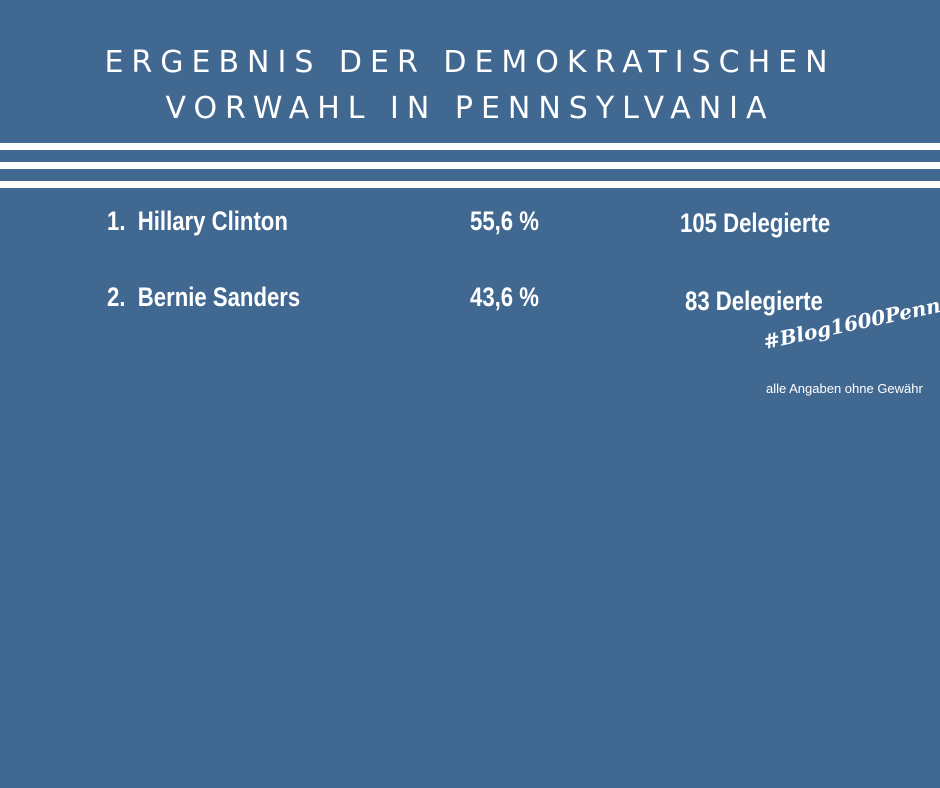 This screenshot has width=940, height=788. Describe the element at coordinates (754, 301) in the screenshot. I see `result-delegates-2: 83 Delegierte` at that location.